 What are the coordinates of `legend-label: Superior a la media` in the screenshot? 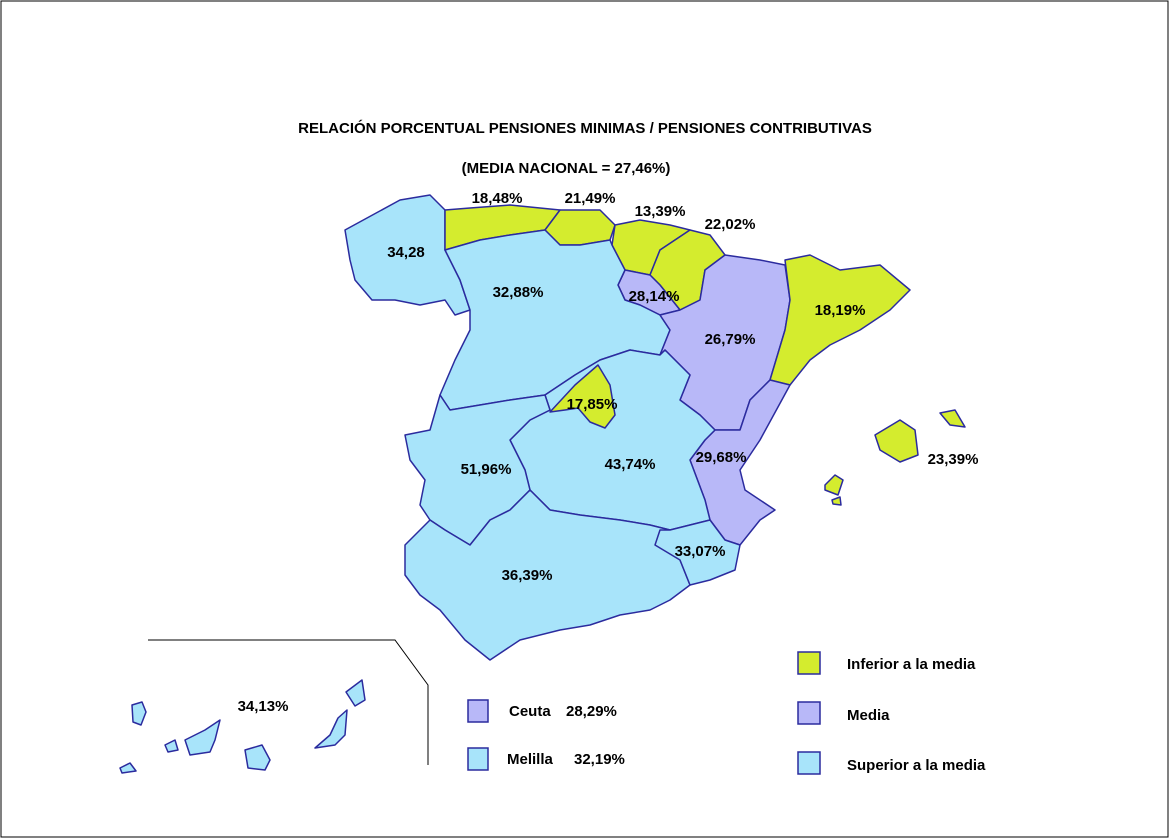 It's located at (916, 765).